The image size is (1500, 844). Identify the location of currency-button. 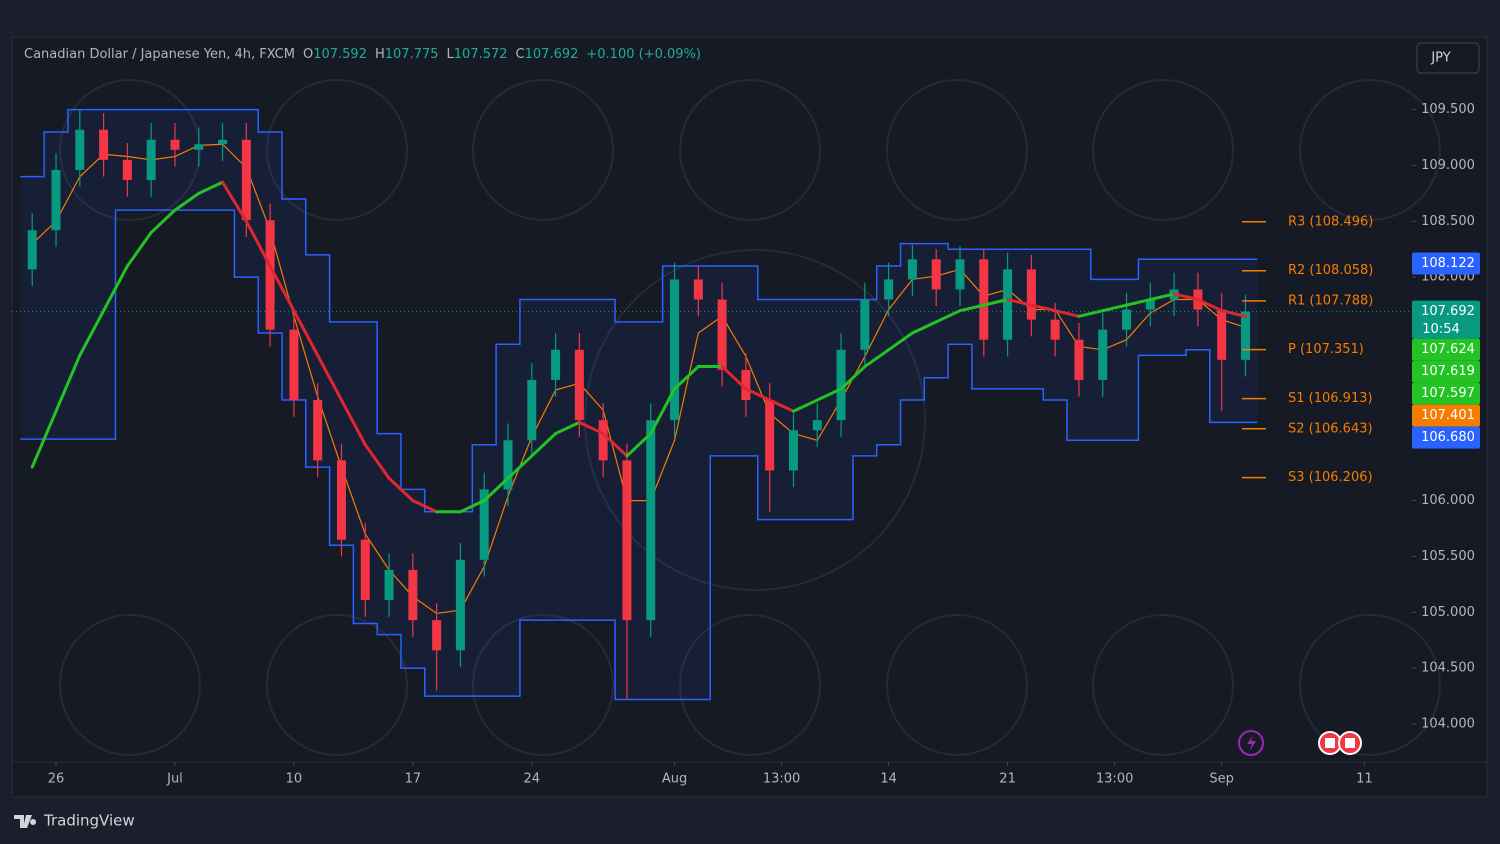
(1448, 58).